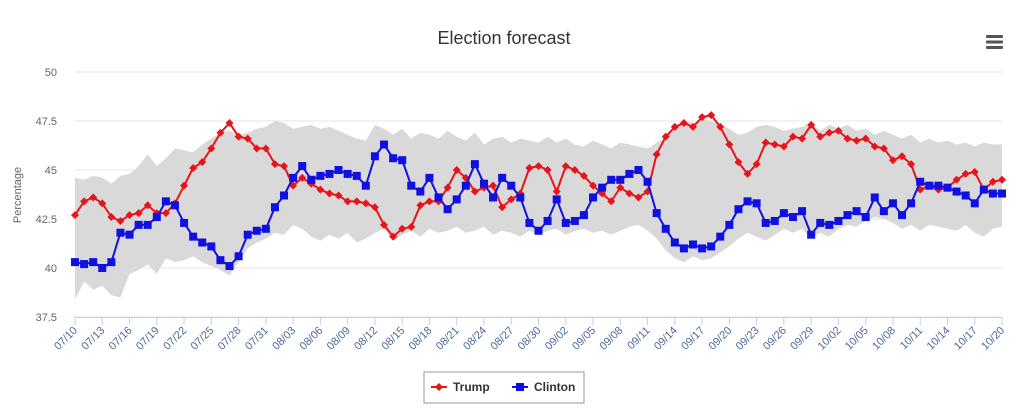  Describe the element at coordinates (994, 42) in the screenshot. I see `hamburger-menu-icon` at that location.